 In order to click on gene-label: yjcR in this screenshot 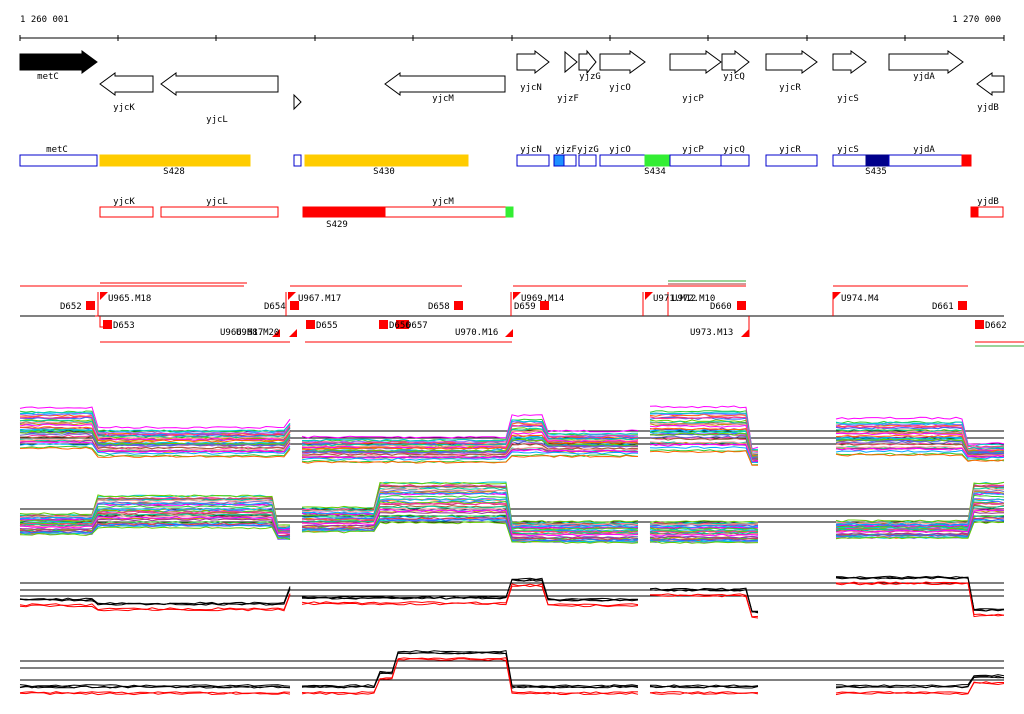, I will do `click(790, 88)`.